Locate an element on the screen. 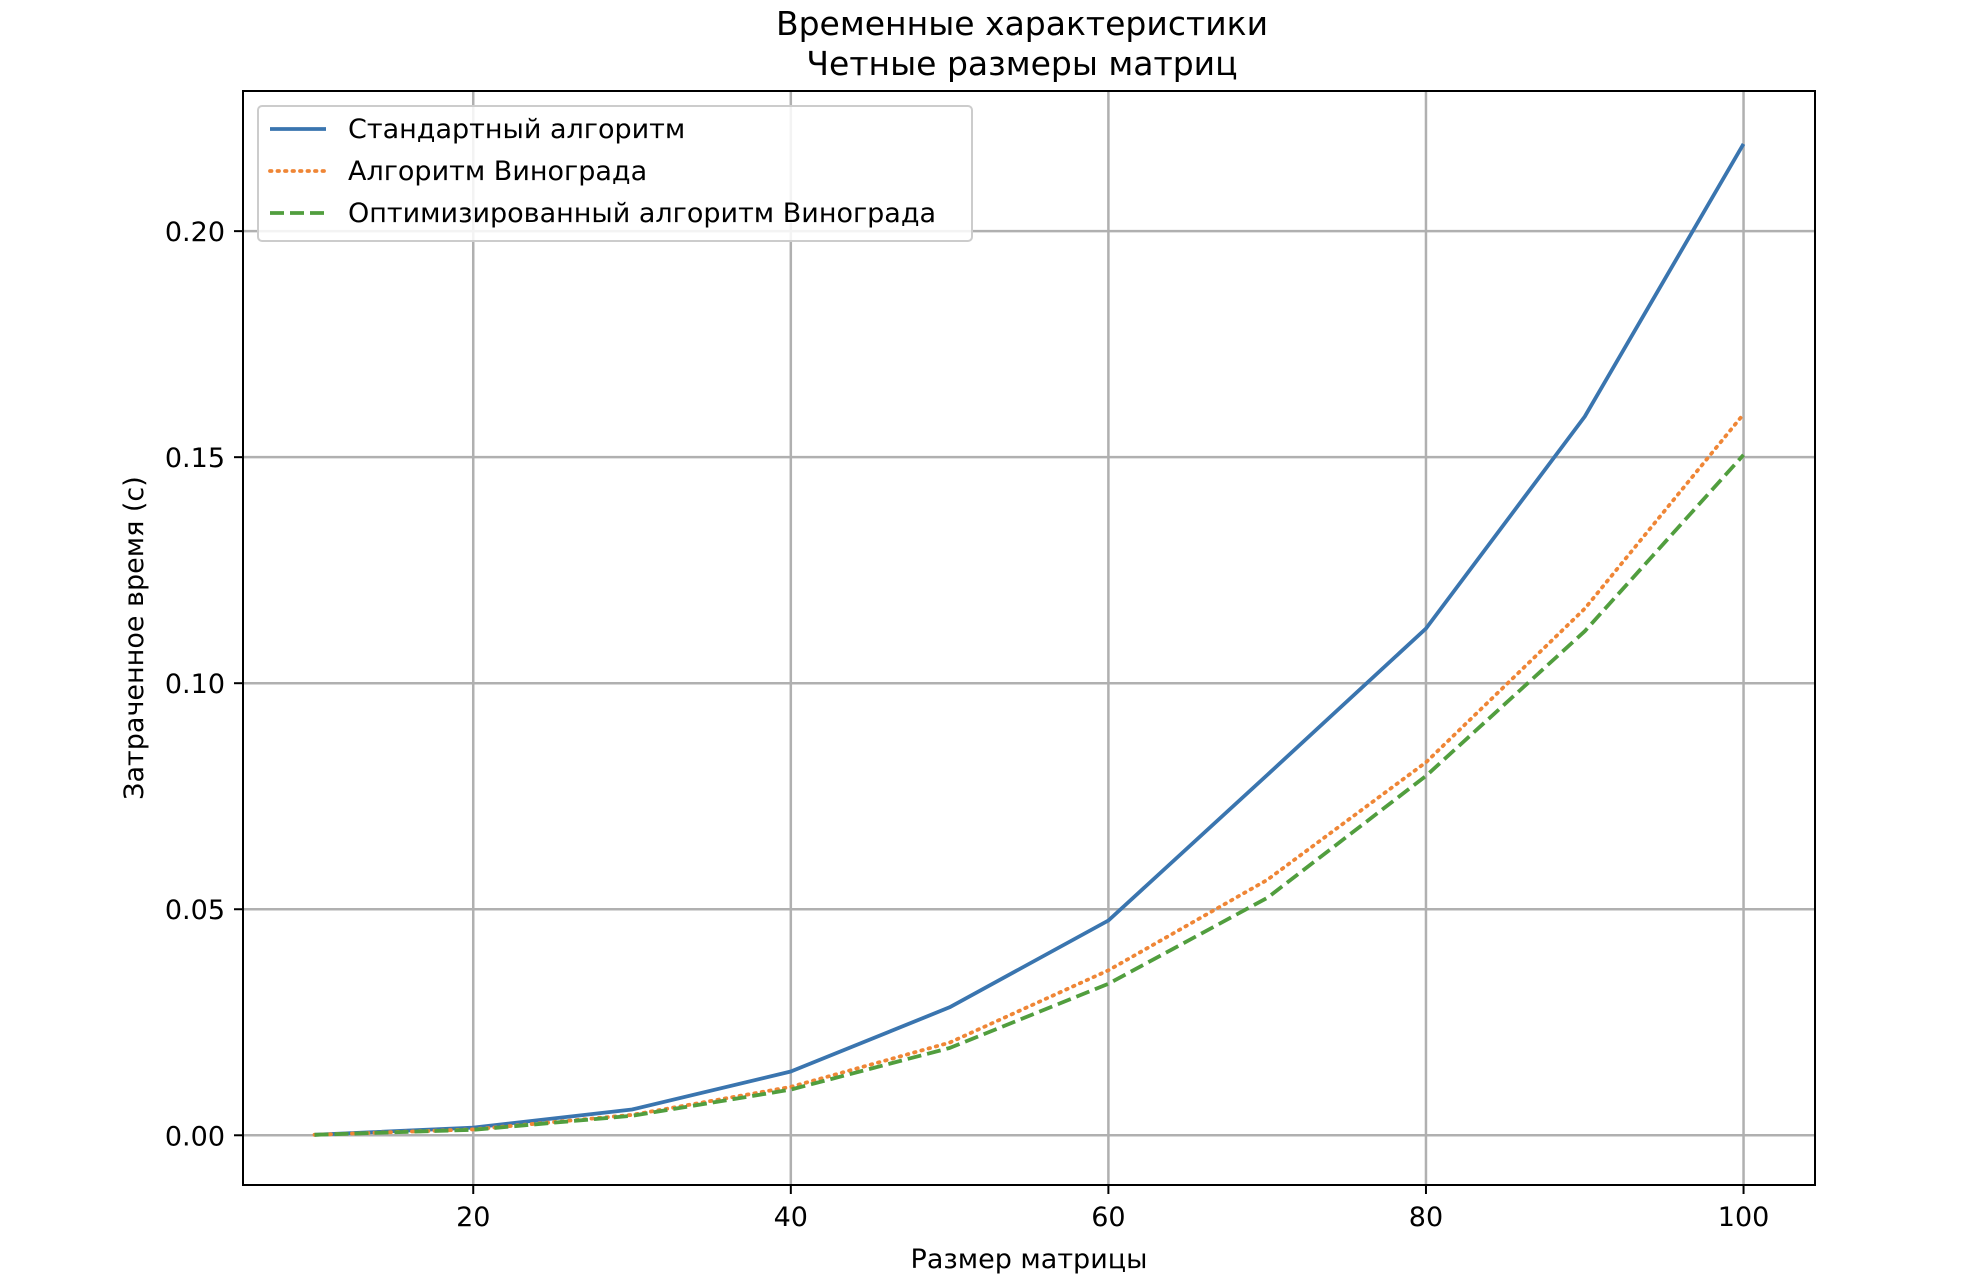 This screenshot has width=1964, height=1284. y-tick-label: 0.15 is located at coordinates (195, 458).